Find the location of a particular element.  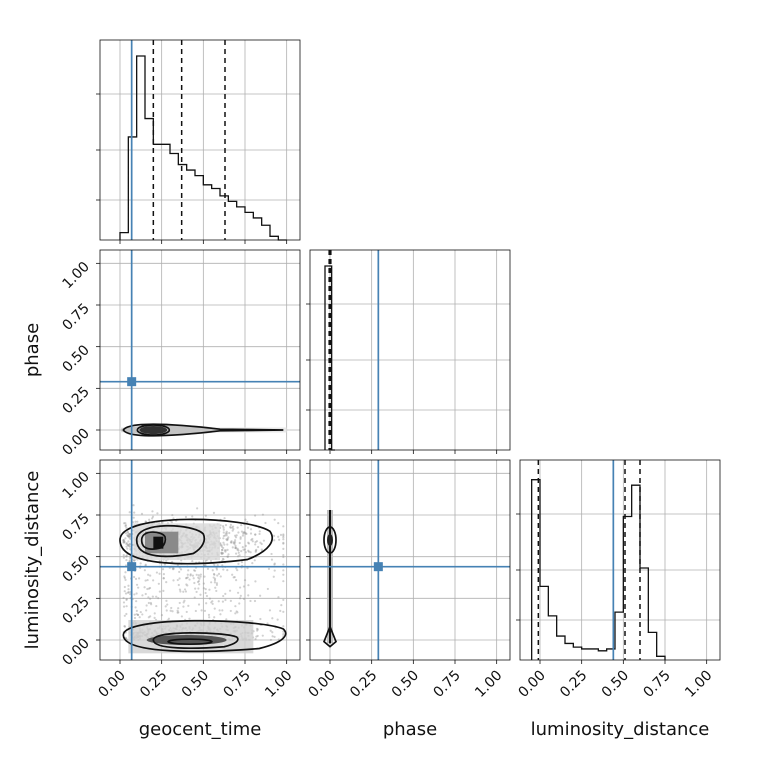

y-tick-label: 0.00 is located at coordinates (75, 652).